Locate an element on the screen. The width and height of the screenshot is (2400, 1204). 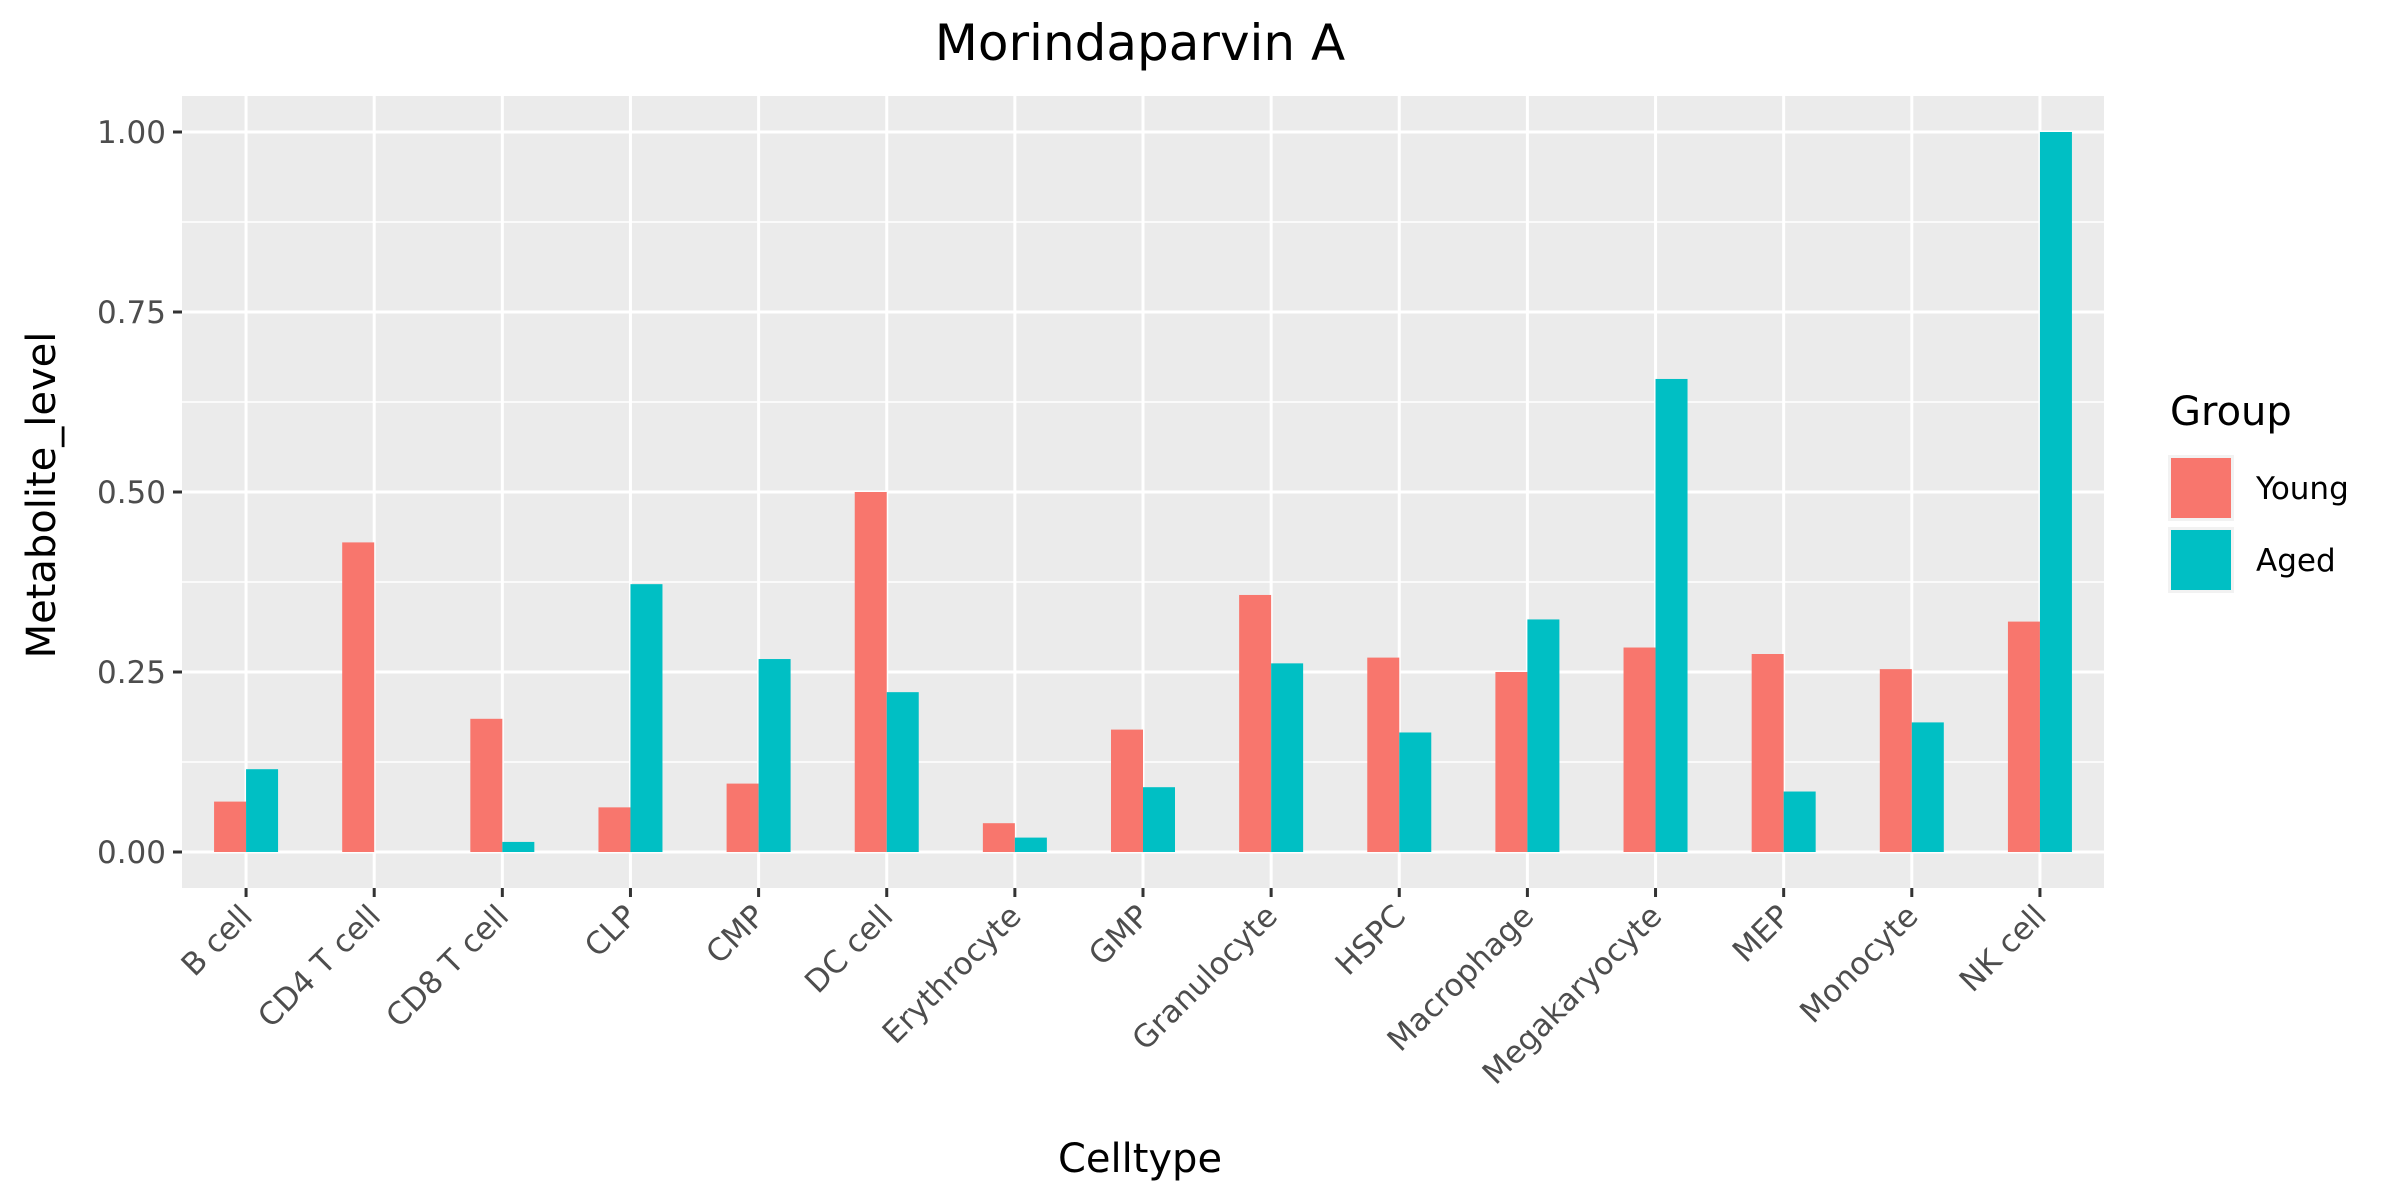
bar-young-megakaryocyte is located at coordinates (1639, 749).